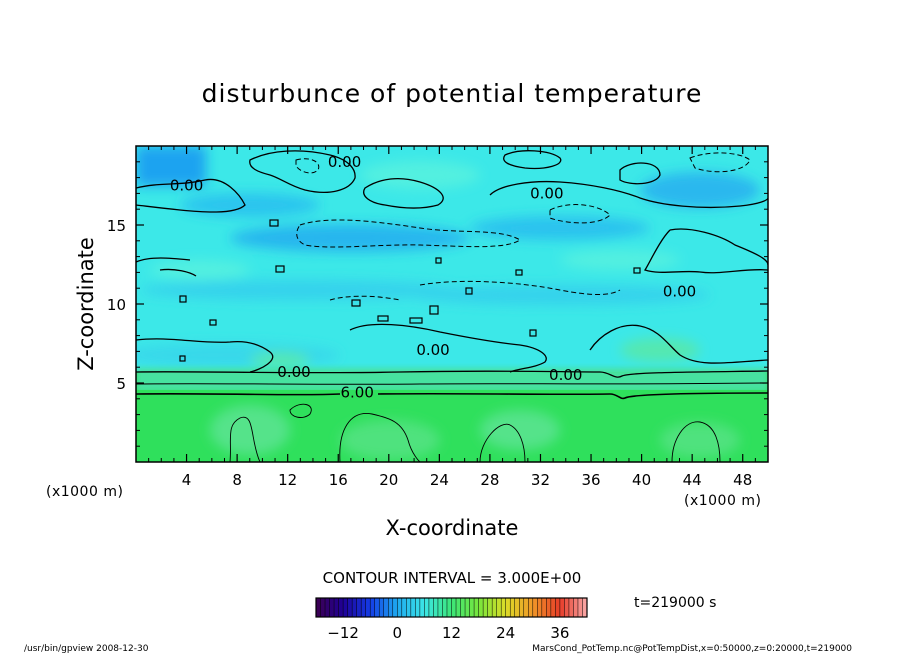 The image size is (904, 654). Describe the element at coordinates (116, 305) in the screenshot. I see `y-tick-label: 10` at that location.